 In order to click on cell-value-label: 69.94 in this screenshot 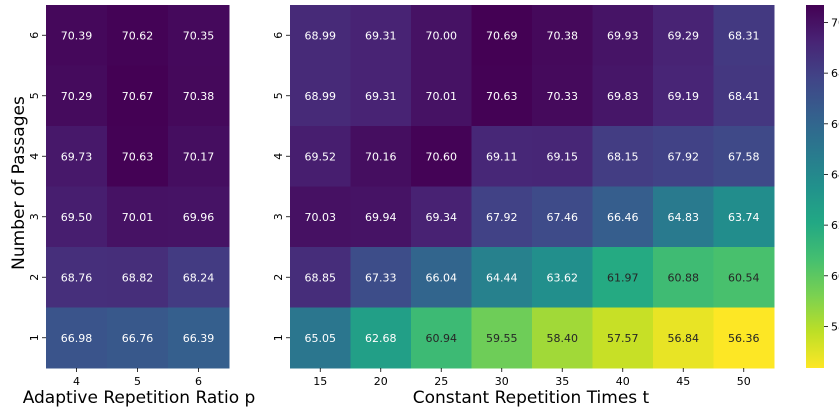, I will do `click(381, 217)`.